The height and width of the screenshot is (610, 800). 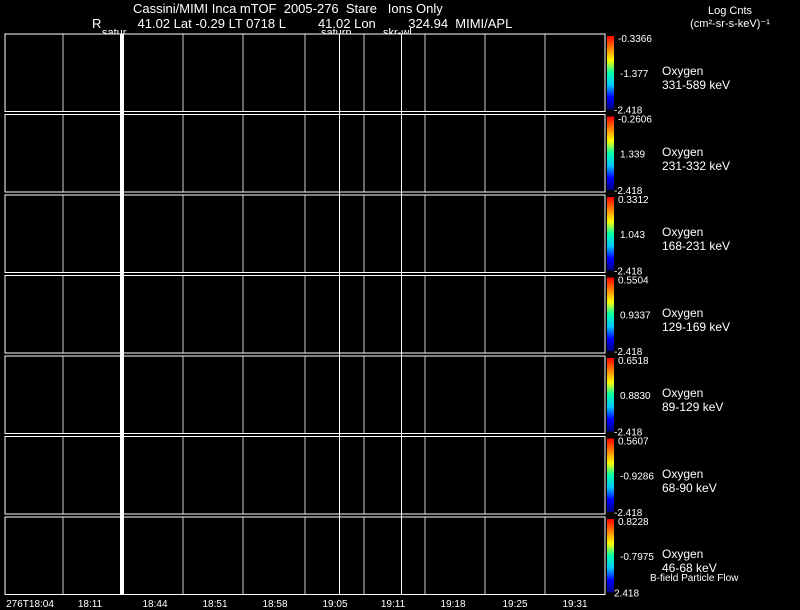 I want to click on panel-3: 90 120 150 30 60 90 120 0.5504 0.9337 -2.418, so click(x=327, y=316).